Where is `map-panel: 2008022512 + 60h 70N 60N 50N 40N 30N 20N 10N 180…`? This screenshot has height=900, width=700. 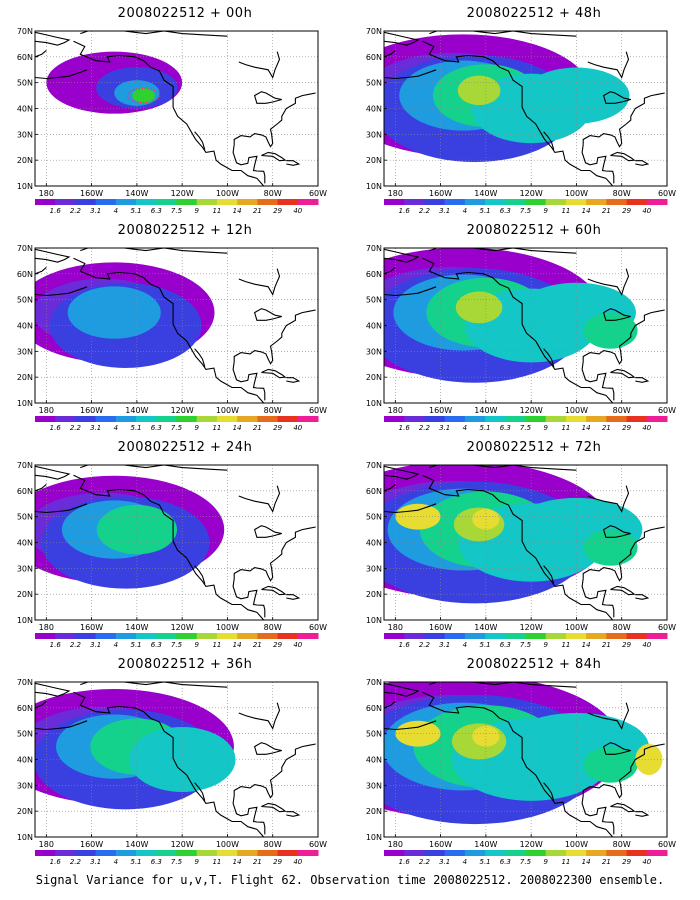
map-panel: 2008022512 + 60h 70N 60N 50N 40N 30N 20N 10N 180… is located at coordinates (532, 332).